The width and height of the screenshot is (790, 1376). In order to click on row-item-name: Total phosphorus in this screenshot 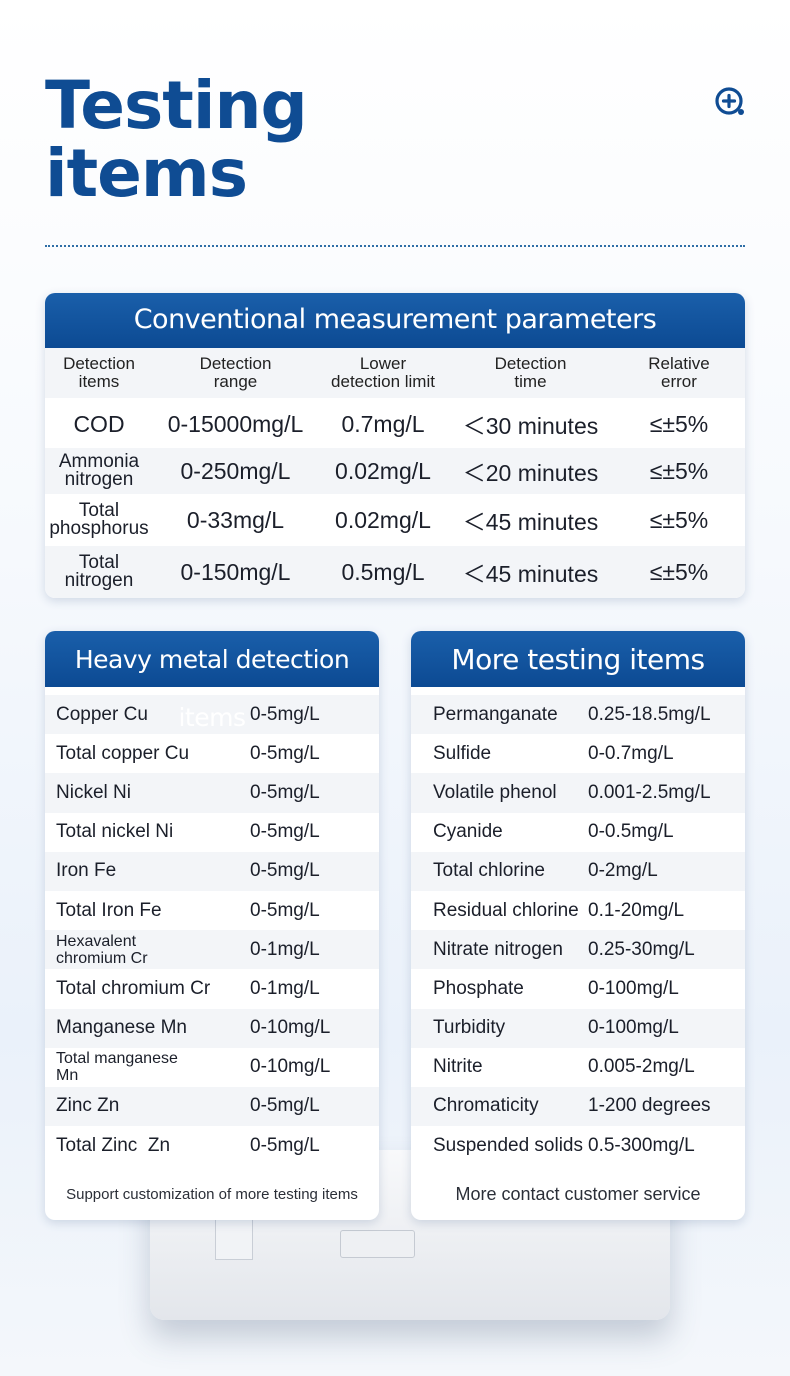, I will do `click(99, 519)`.